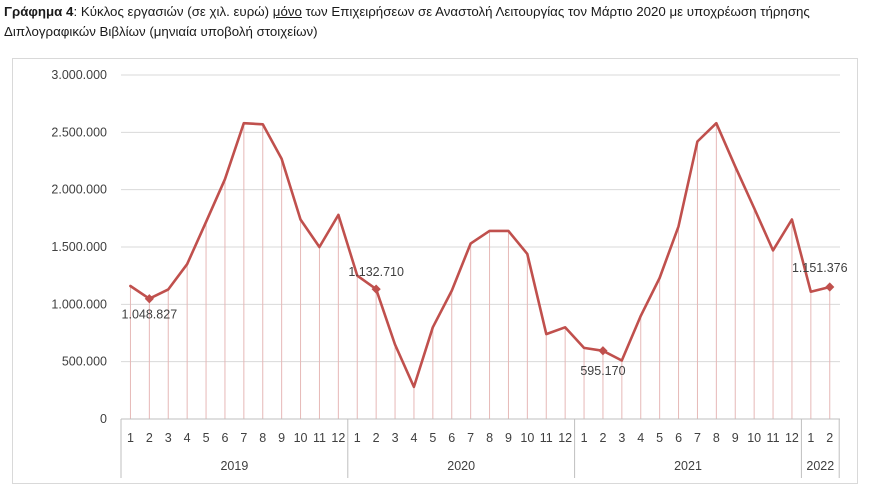  What do you see at coordinates (234, 466) in the screenshot?
I see `x-group-label: 2019` at bounding box center [234, 466].